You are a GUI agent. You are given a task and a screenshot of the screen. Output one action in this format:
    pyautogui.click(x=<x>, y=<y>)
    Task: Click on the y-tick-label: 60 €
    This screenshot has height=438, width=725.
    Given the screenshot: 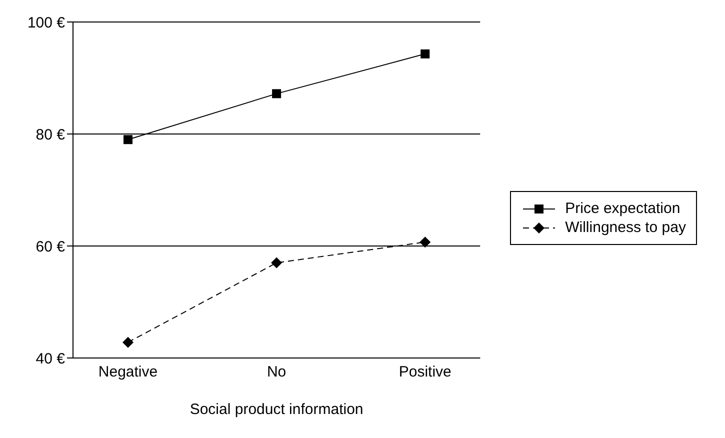 What is the action you would take?
    pyautogui.click(x=51, y=247)
    